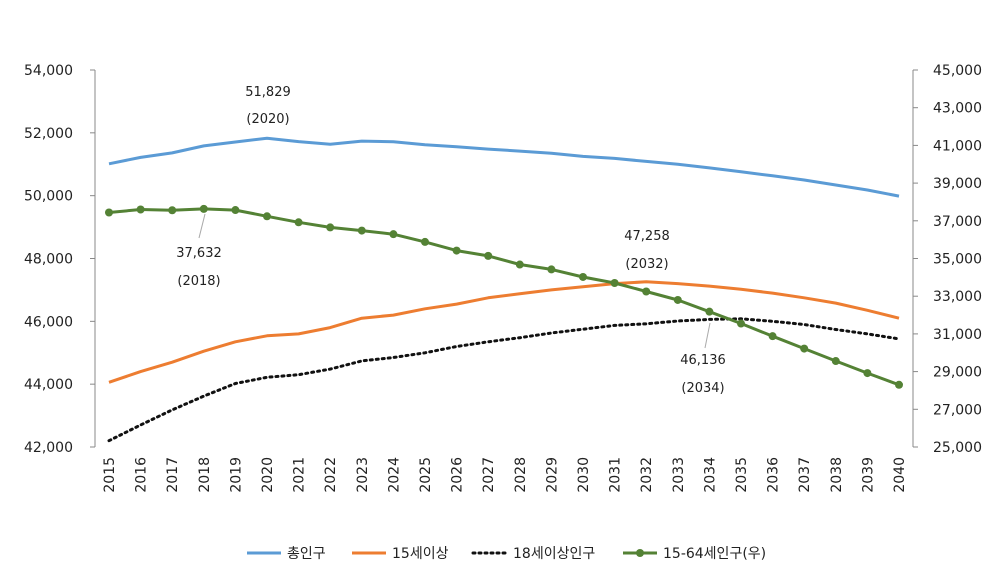  I want to click on x-tick-label: 2031, so click(616, 475).